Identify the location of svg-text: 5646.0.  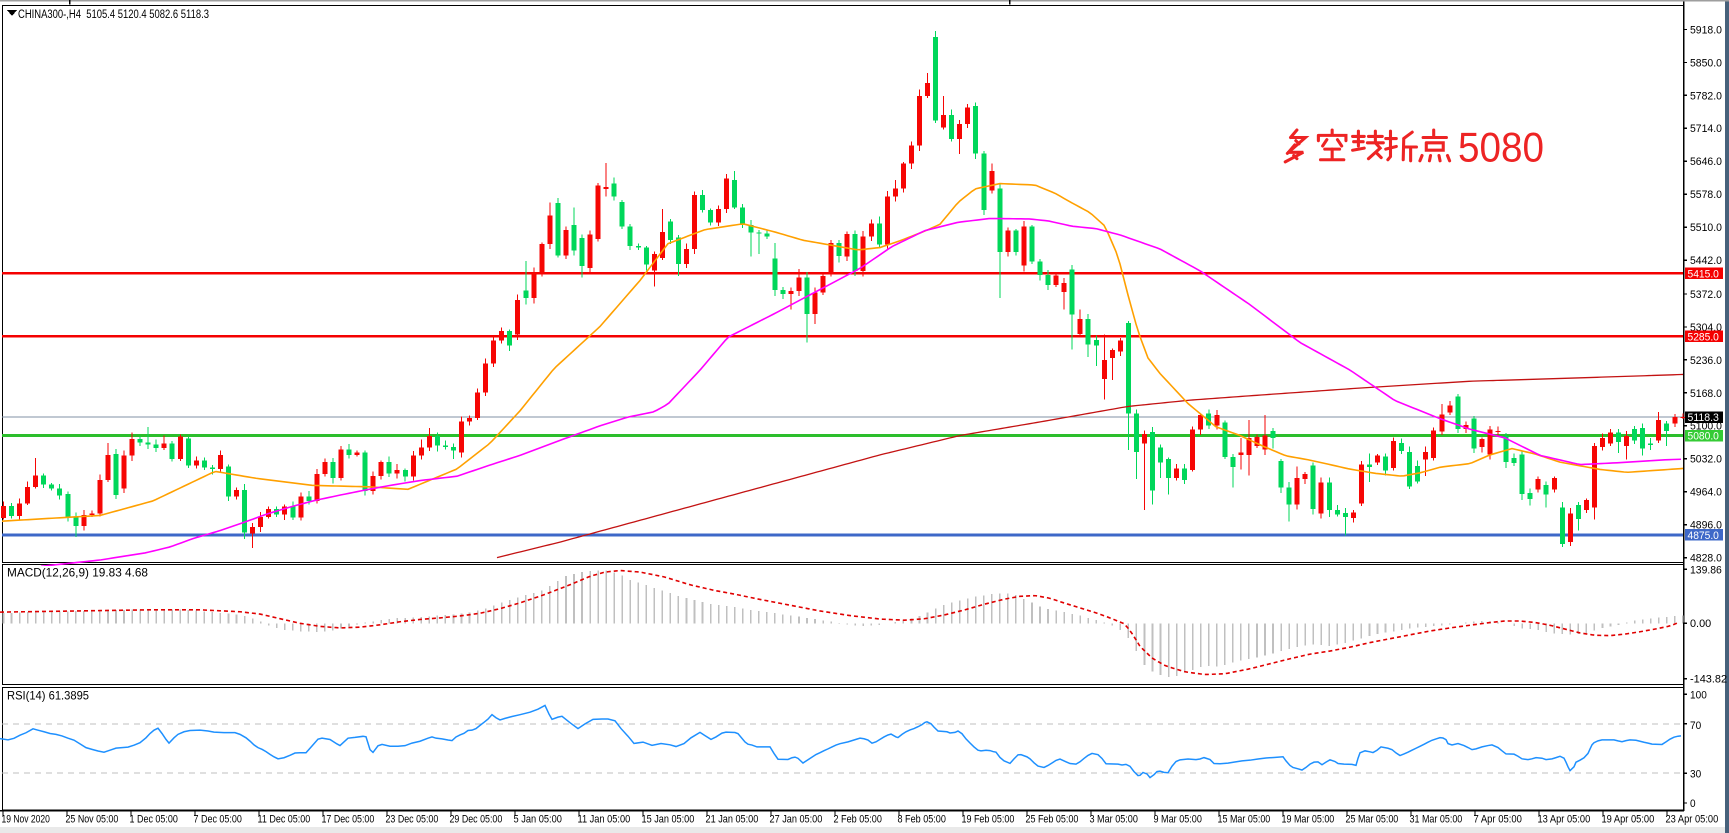
(1706, 162).